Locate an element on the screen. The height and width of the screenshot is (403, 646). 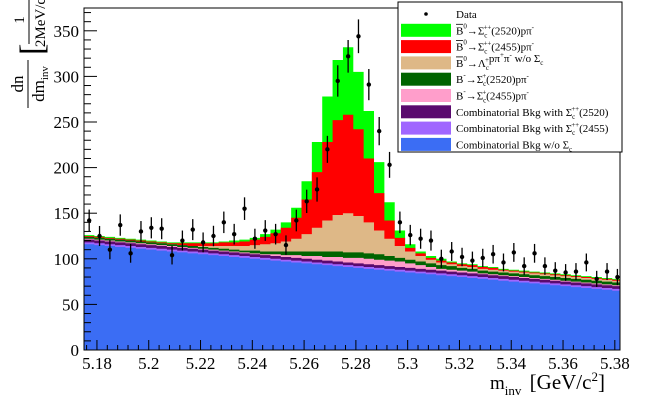
x-tick-label: 5.18 is located at coordinates (97, 363).